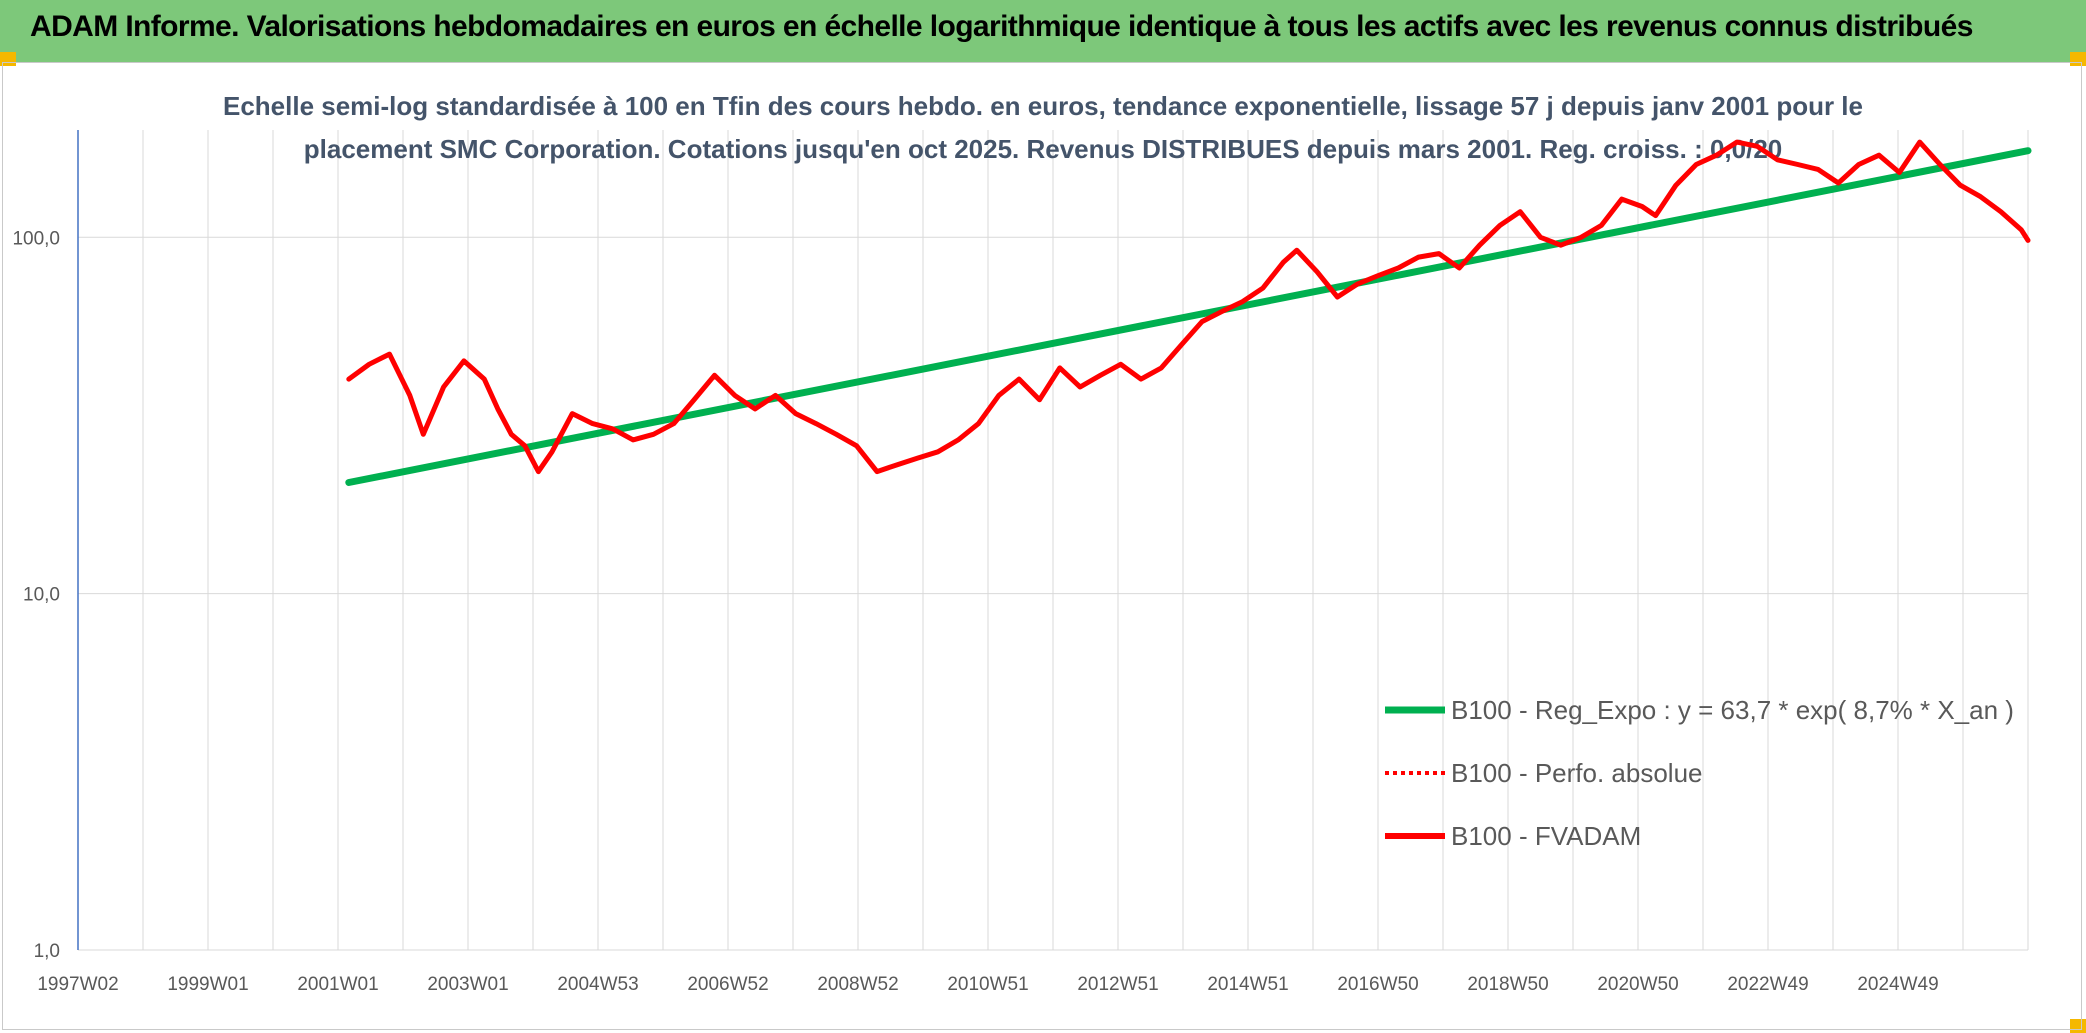  Describe the element at coordinates (41, 595) in the screenshot. I see `y-tick-label: 10,0` at that location.